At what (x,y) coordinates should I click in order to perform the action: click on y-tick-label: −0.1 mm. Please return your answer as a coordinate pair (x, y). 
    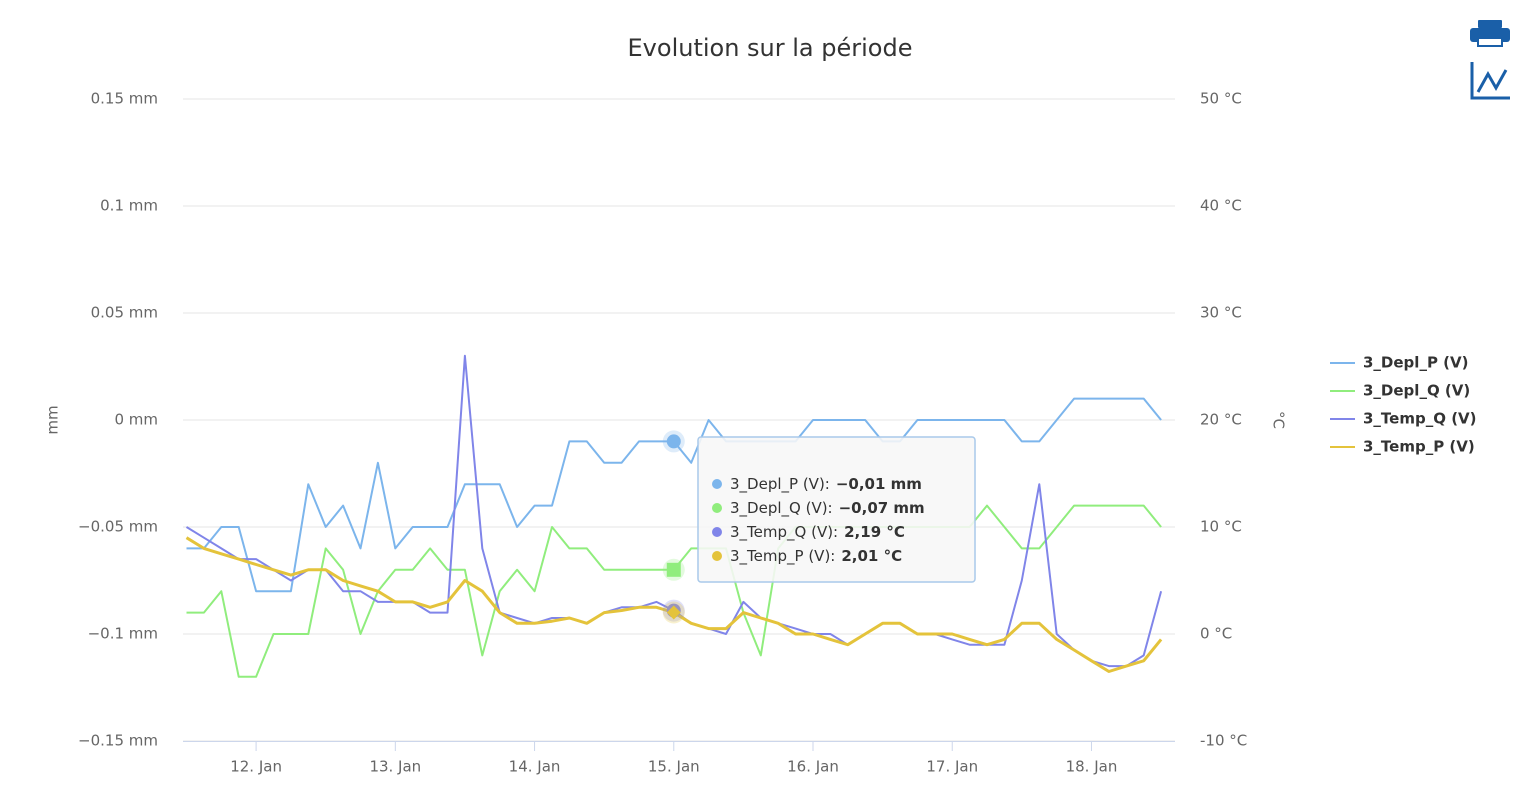
    Looking at the image, I should click on (123, 634).